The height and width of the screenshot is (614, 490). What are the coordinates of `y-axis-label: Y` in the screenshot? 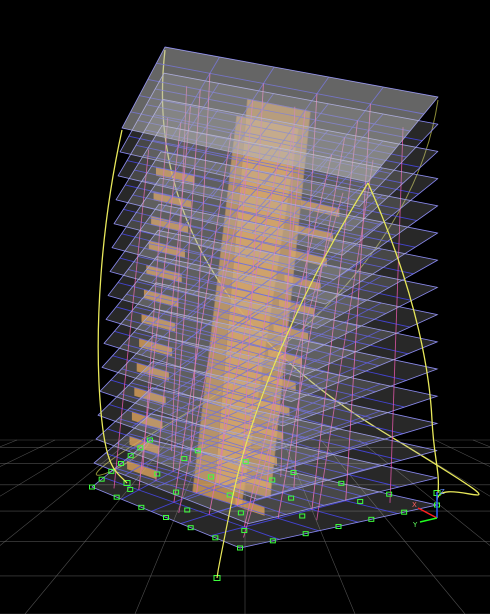 It's located at (415, 525).